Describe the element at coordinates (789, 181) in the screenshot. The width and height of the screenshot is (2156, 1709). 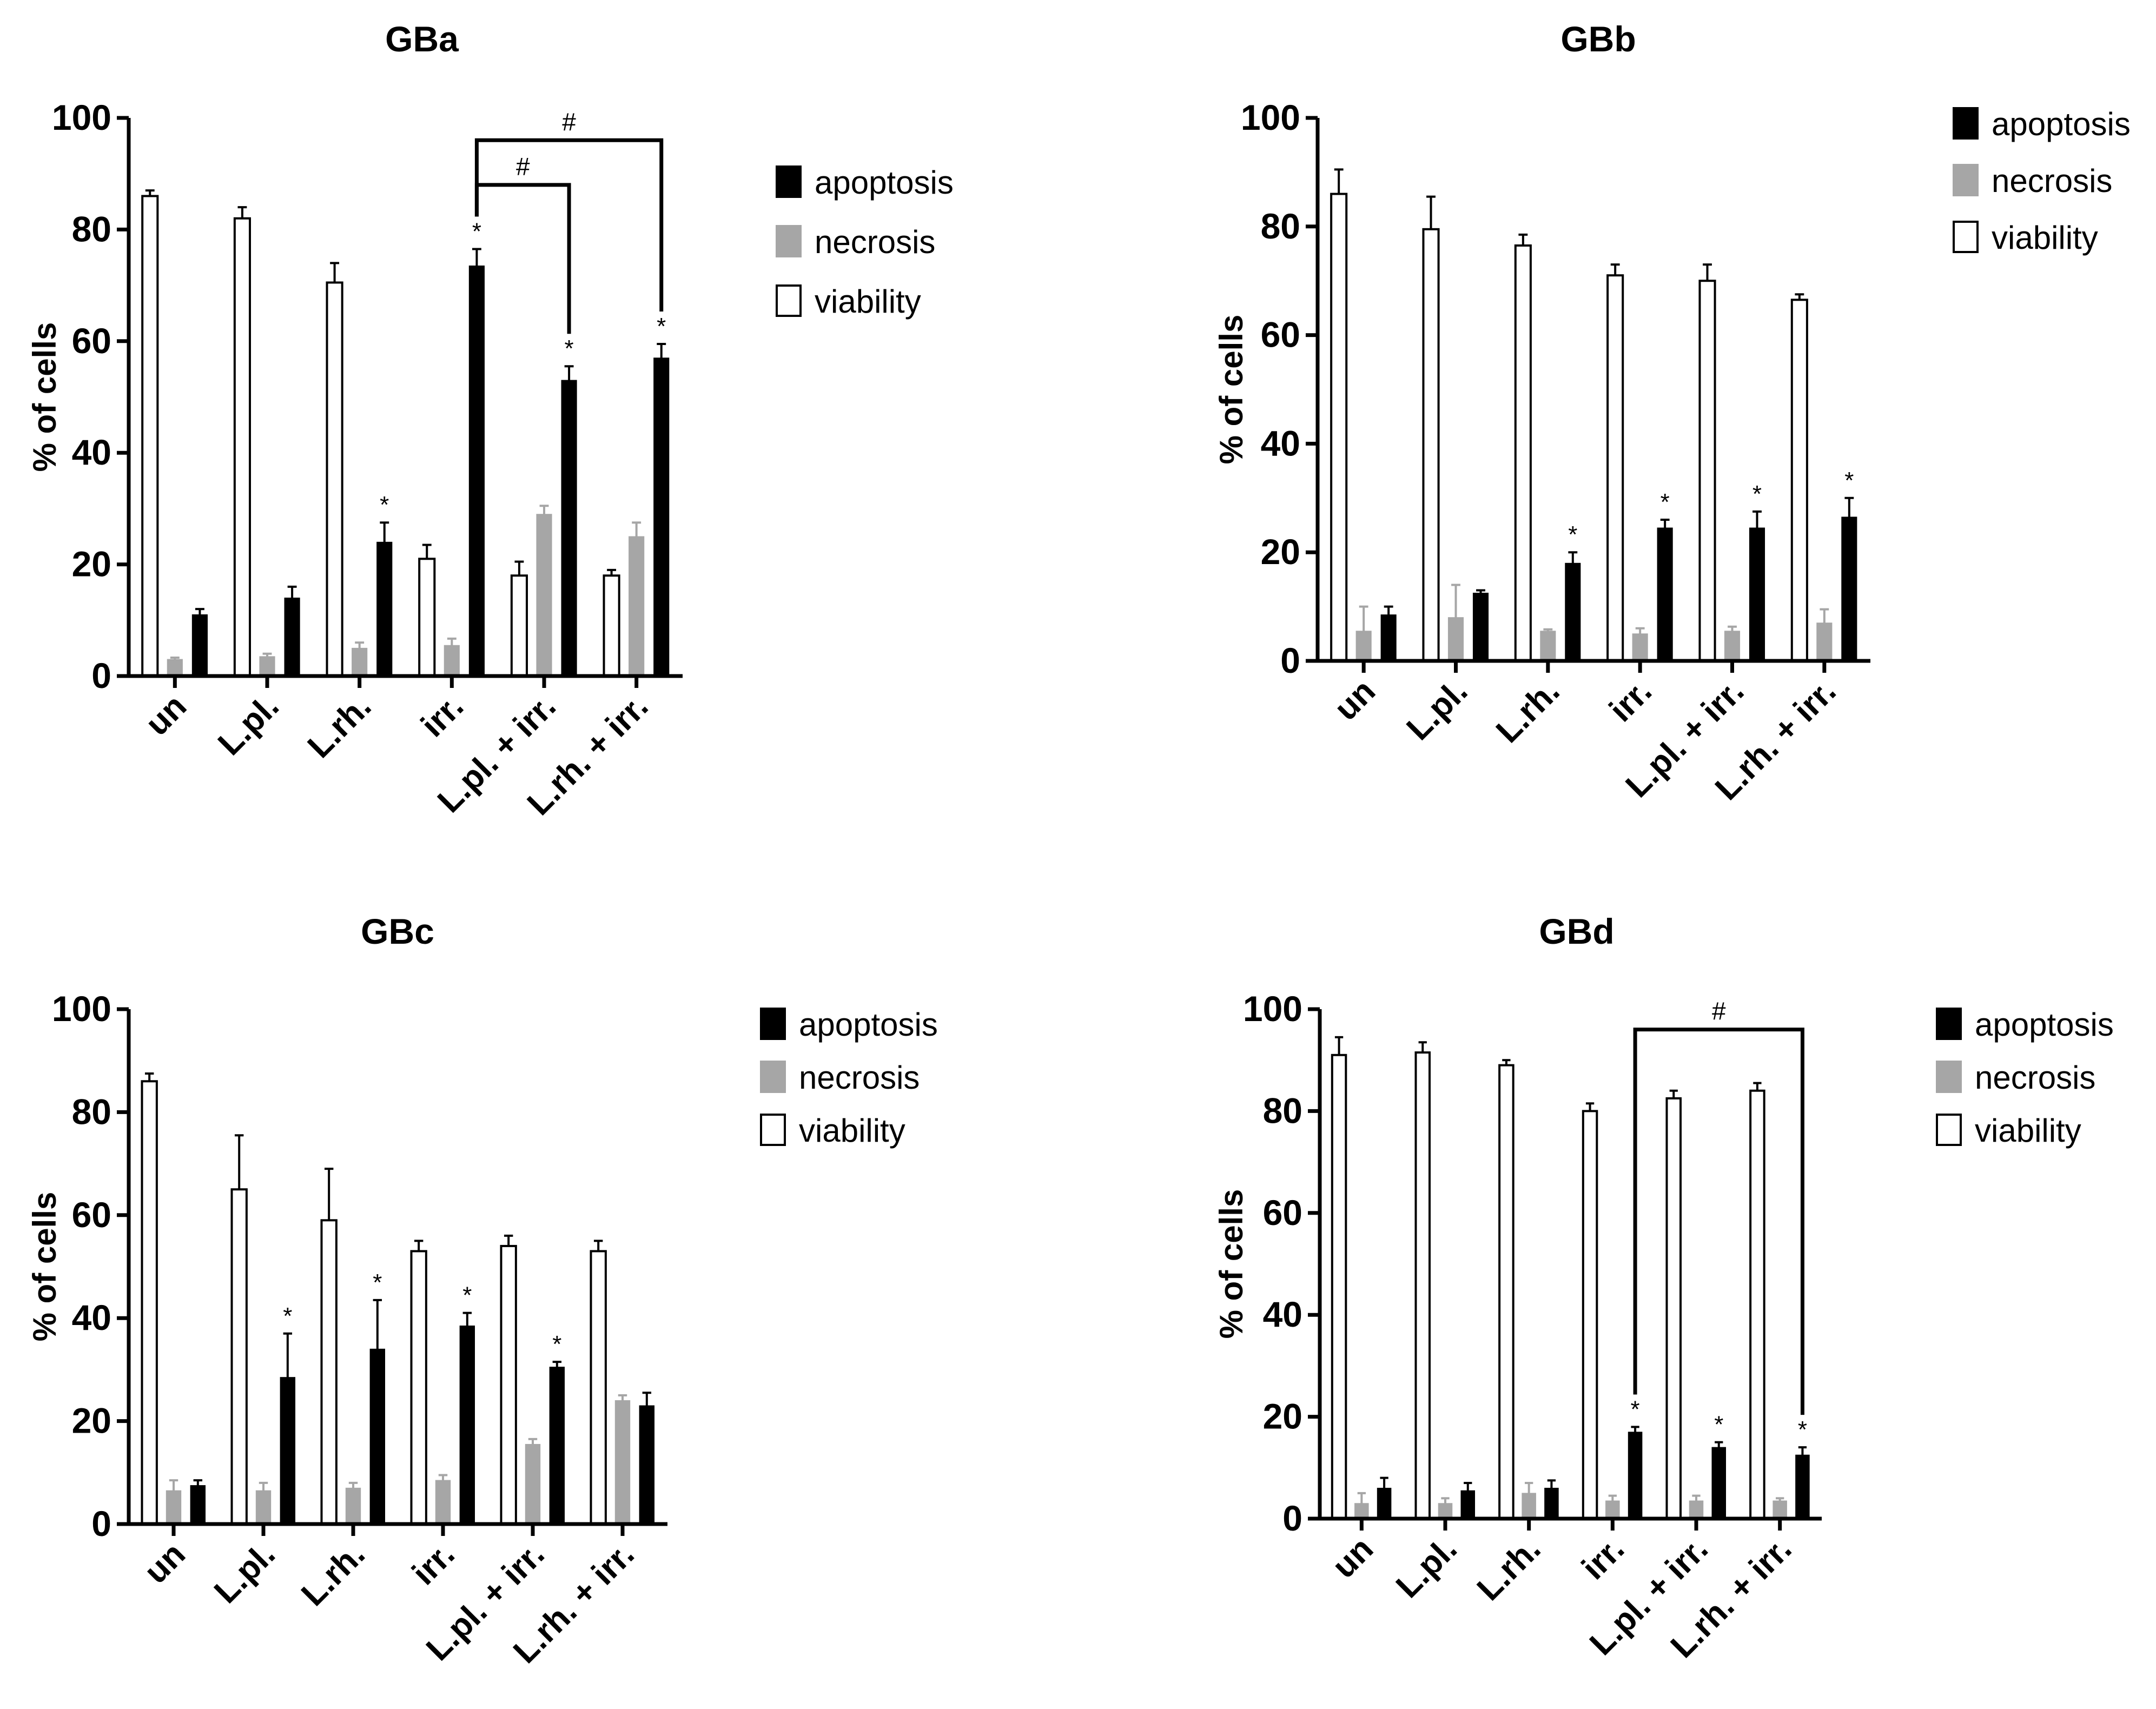
I see `legend-swatch-apoptosis` at that location.